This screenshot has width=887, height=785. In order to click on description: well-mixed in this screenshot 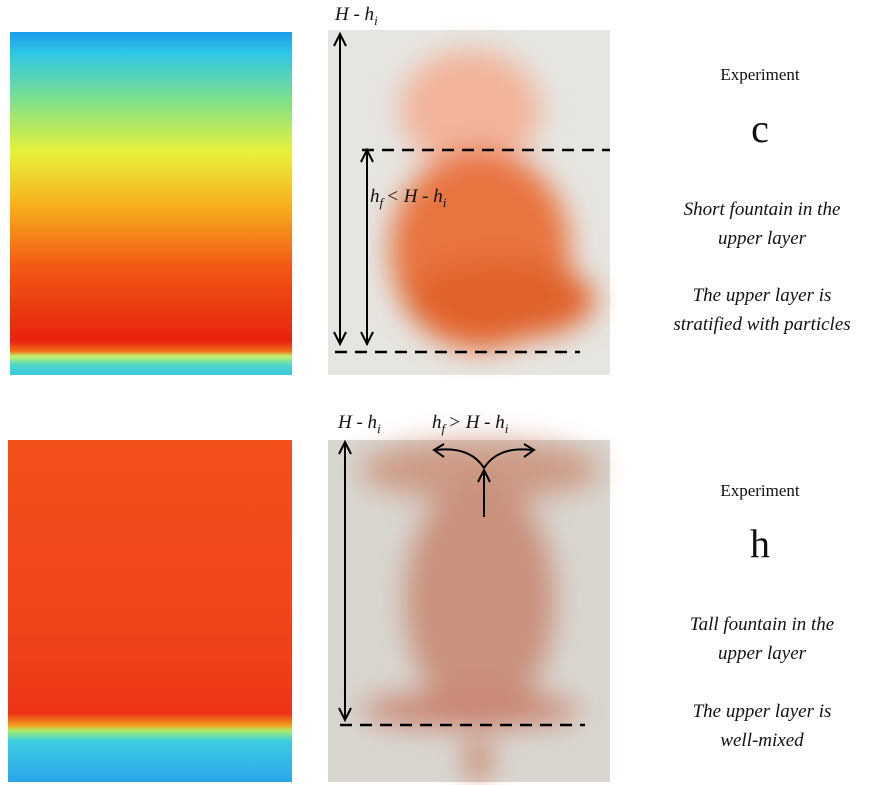, I will do `click(762, 740)`.